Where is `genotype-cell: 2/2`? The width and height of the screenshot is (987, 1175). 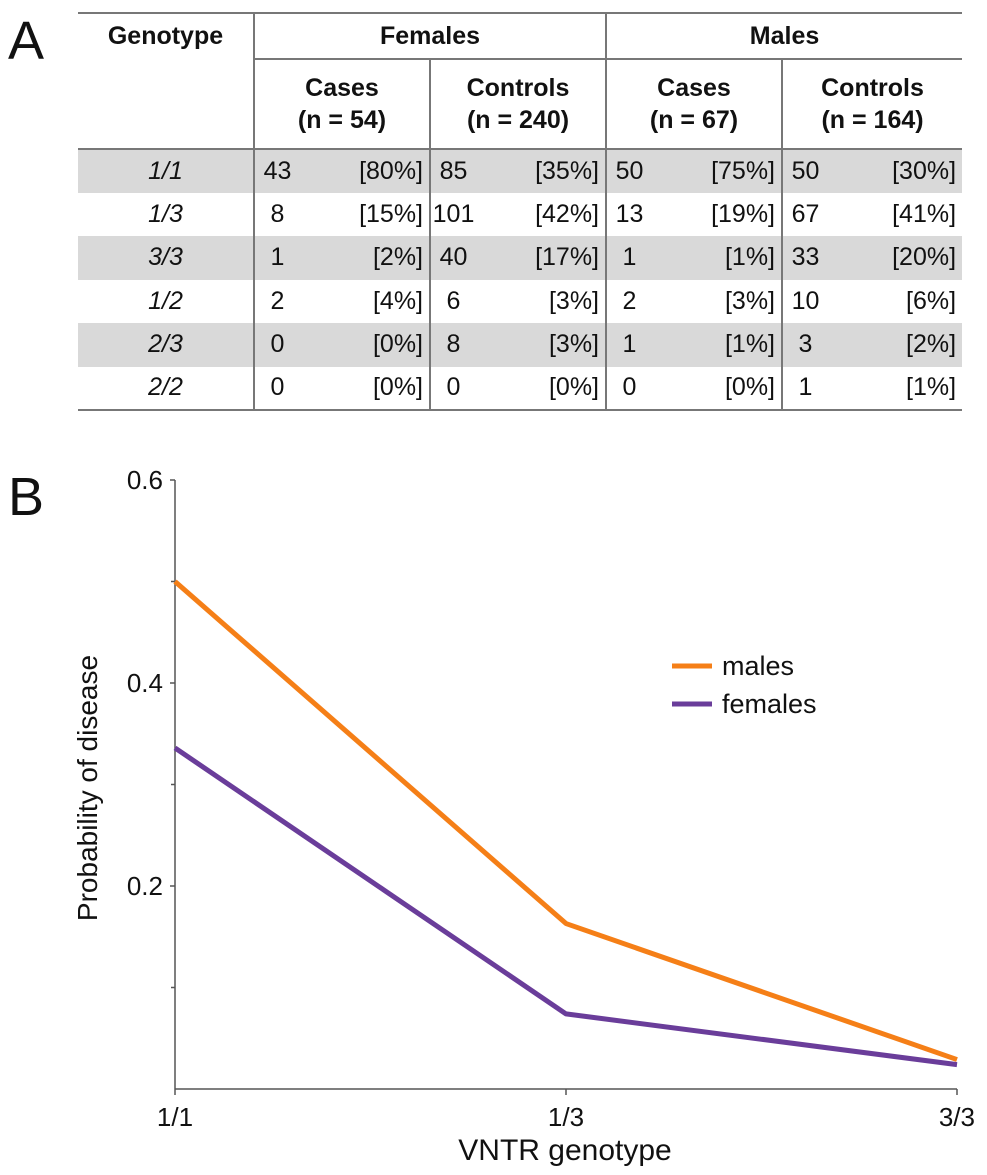 genotype-cell: 2/2 is located at coordinates (166, 388).